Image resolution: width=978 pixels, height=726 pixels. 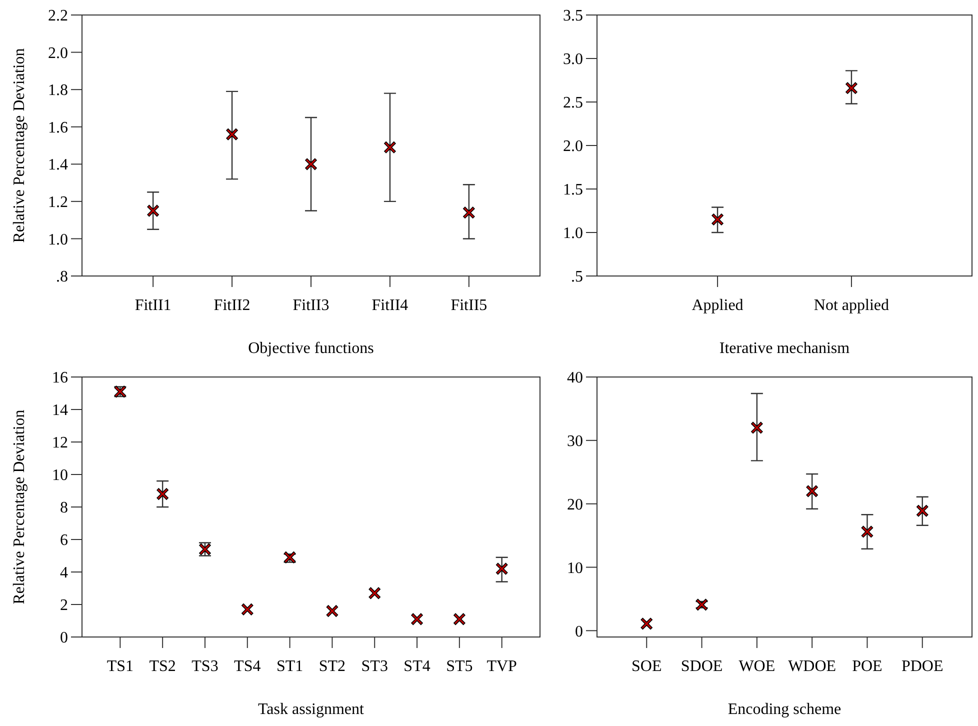 I want to click on x-tick-label: FitII1, so click(x=153, y=305).